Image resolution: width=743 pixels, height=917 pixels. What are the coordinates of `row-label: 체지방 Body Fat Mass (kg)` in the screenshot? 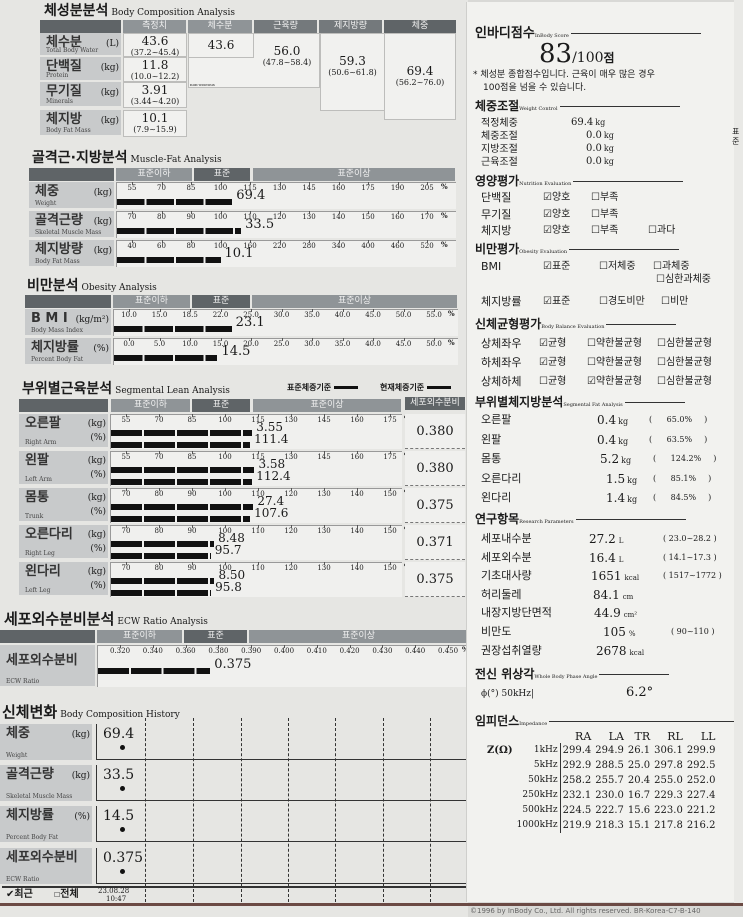 It's located at (80, 123).